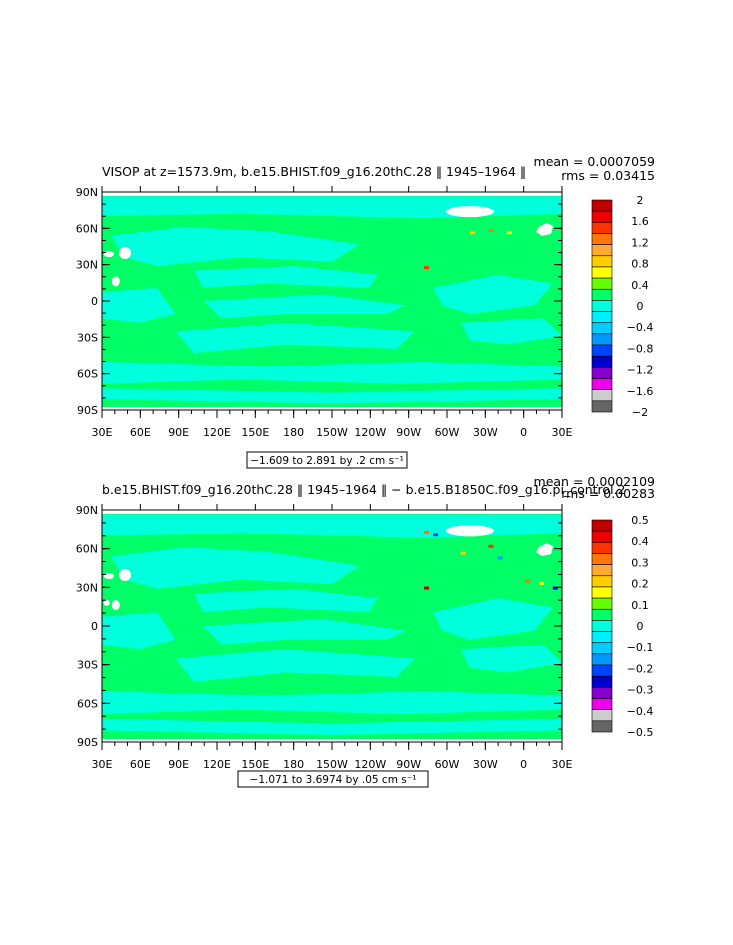 Image resolution: width=733 pixels, height=945 pixels. I want to click on colorbar-label: −0.3, so click(640, 690).